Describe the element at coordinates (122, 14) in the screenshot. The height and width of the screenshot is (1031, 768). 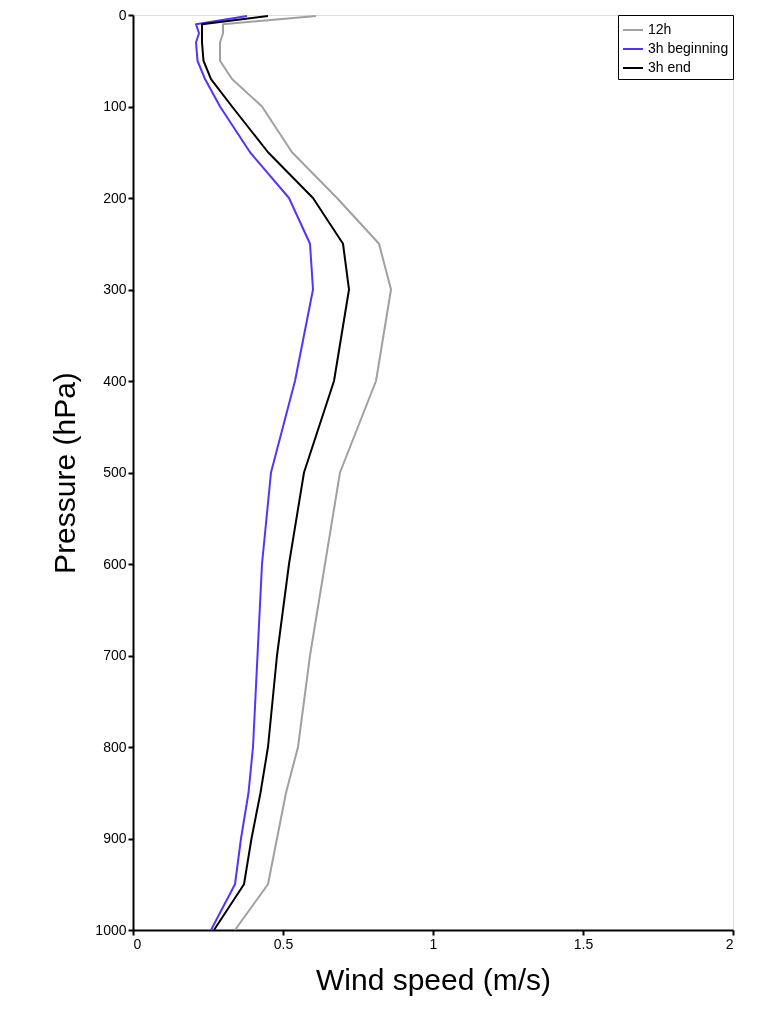
I see `y-tick-label: 0` at that location.